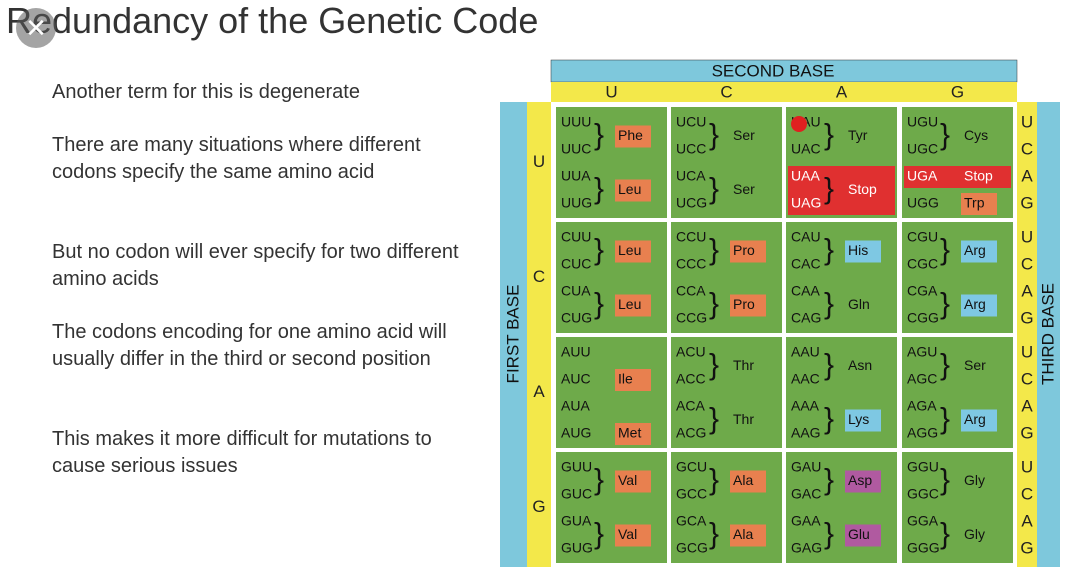  Describe the element at coordinates (806, 494) in the screenshot. I see `codon: GAC` at that location.